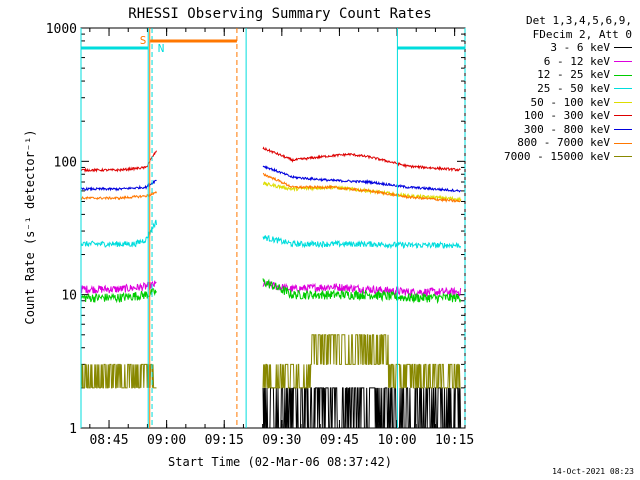 The width and height of the screenshot is (640, 480). Describe the element at coordinates (573, 88) in the screenshot. I see `legend-label: 25 - 50 keV` at that location.